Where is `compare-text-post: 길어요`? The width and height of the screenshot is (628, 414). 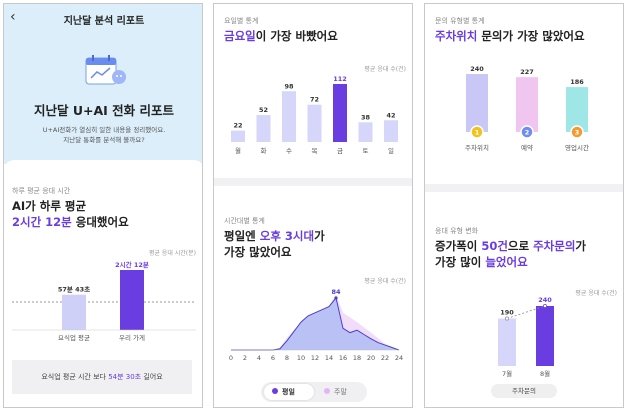 compare-text-post: 길어요 is located at coordinates (152, 377).